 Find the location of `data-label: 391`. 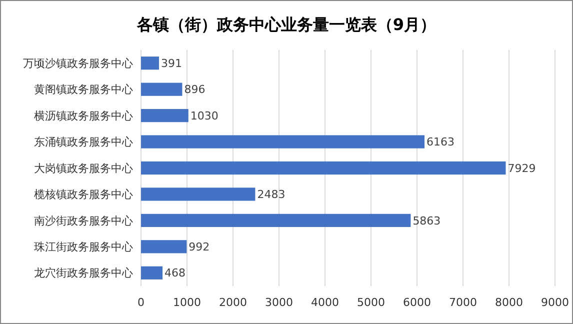

data-label: 391 is located at coordinates (171, 63).